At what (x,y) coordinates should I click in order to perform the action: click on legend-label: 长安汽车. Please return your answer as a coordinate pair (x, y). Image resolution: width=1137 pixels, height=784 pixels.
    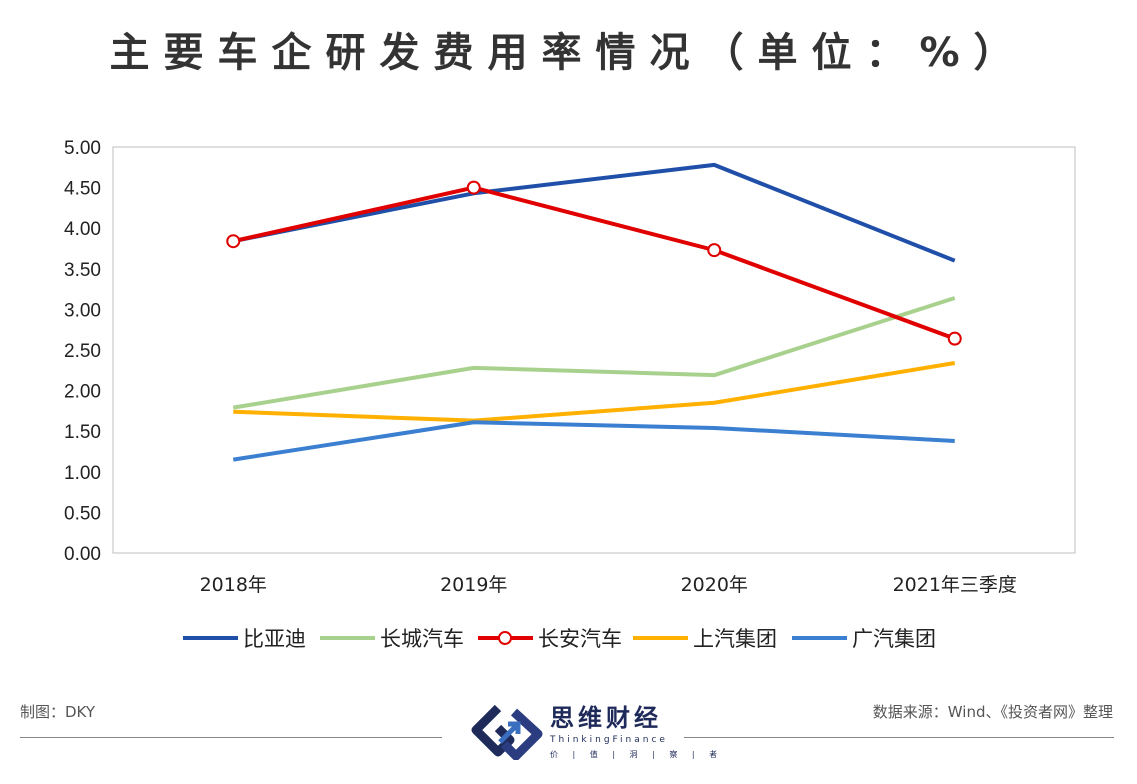
    Looking at the image, I should click on (580, 639).